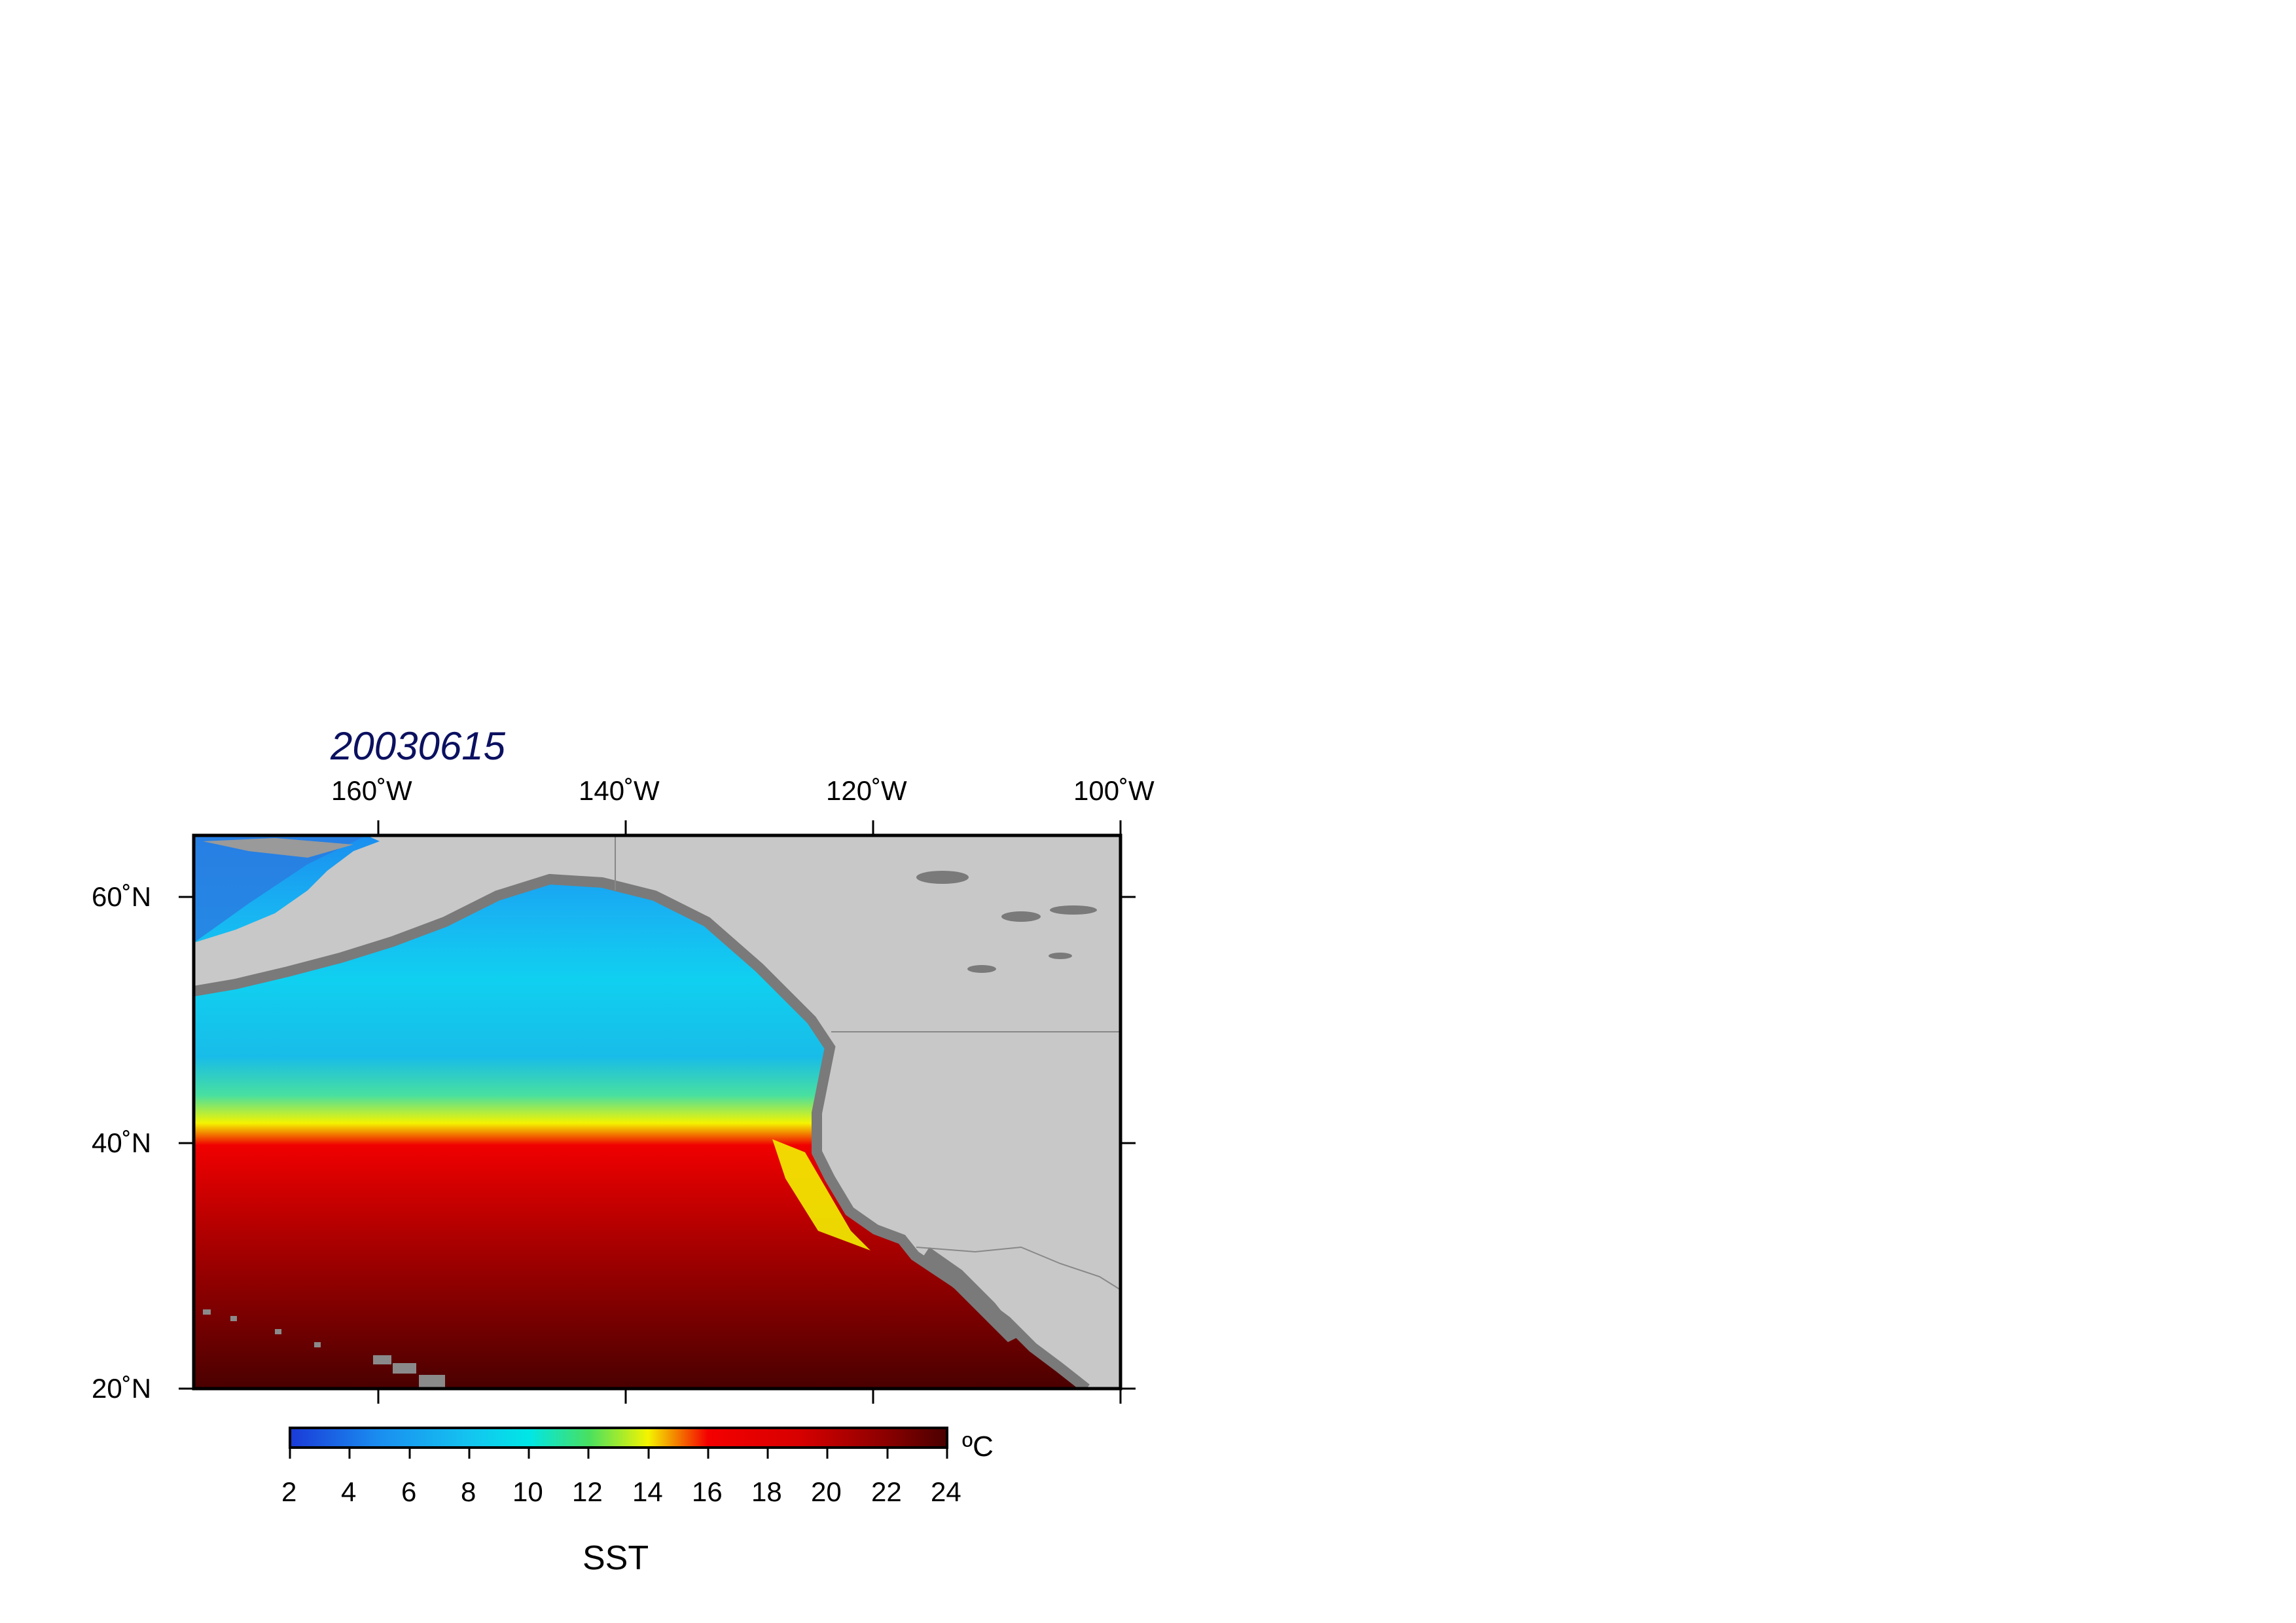 The height and width of the screenshot is (1623, 2296). Describe the element at coordinates (122, 1142) in the screenshot. I see `lat-tick-label: 40˚N` at that location.